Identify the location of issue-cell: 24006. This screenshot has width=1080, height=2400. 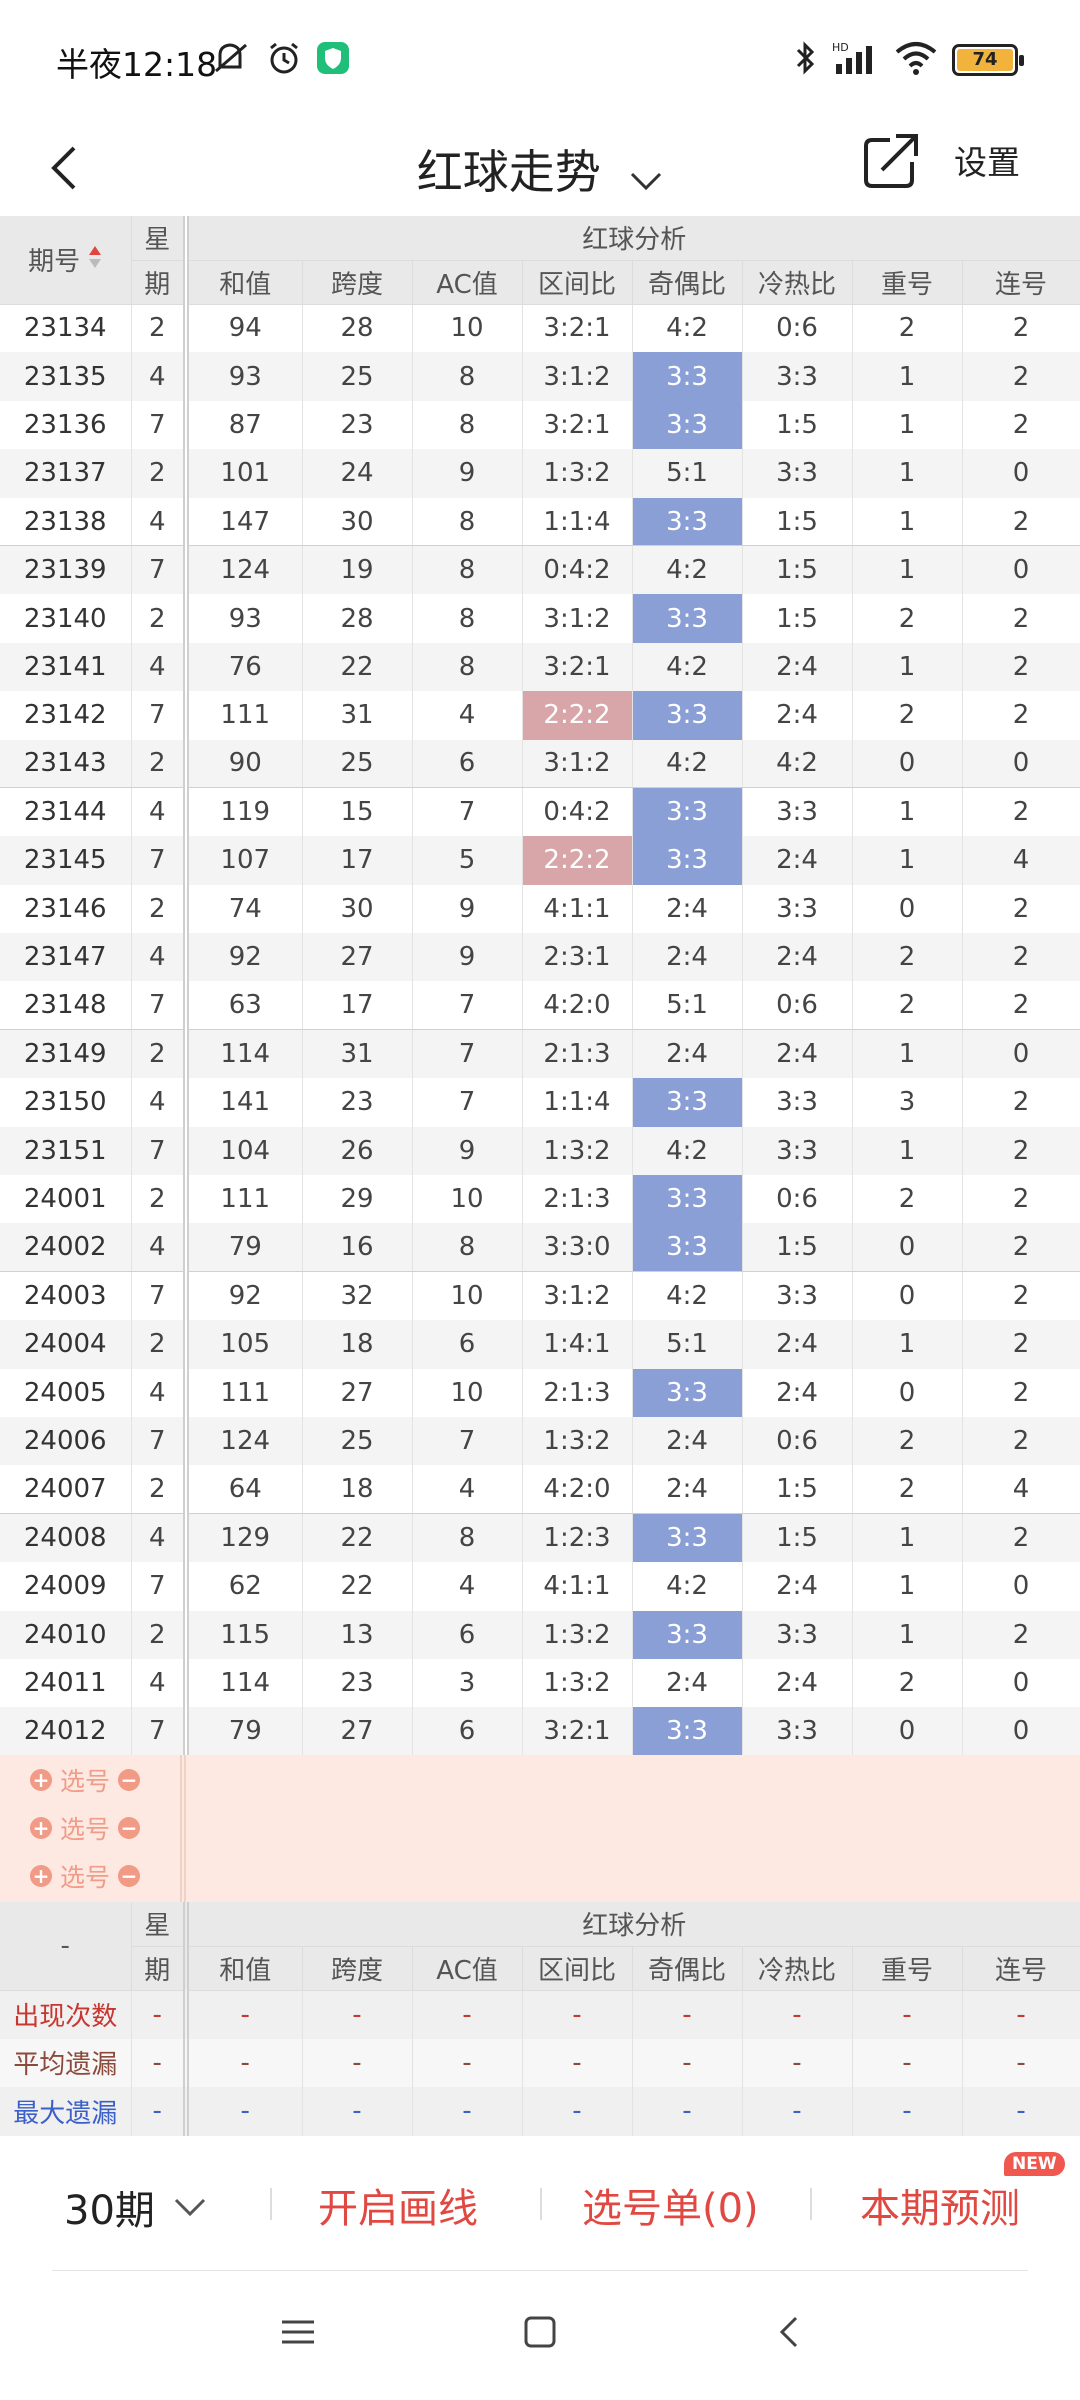
(66, 1441).